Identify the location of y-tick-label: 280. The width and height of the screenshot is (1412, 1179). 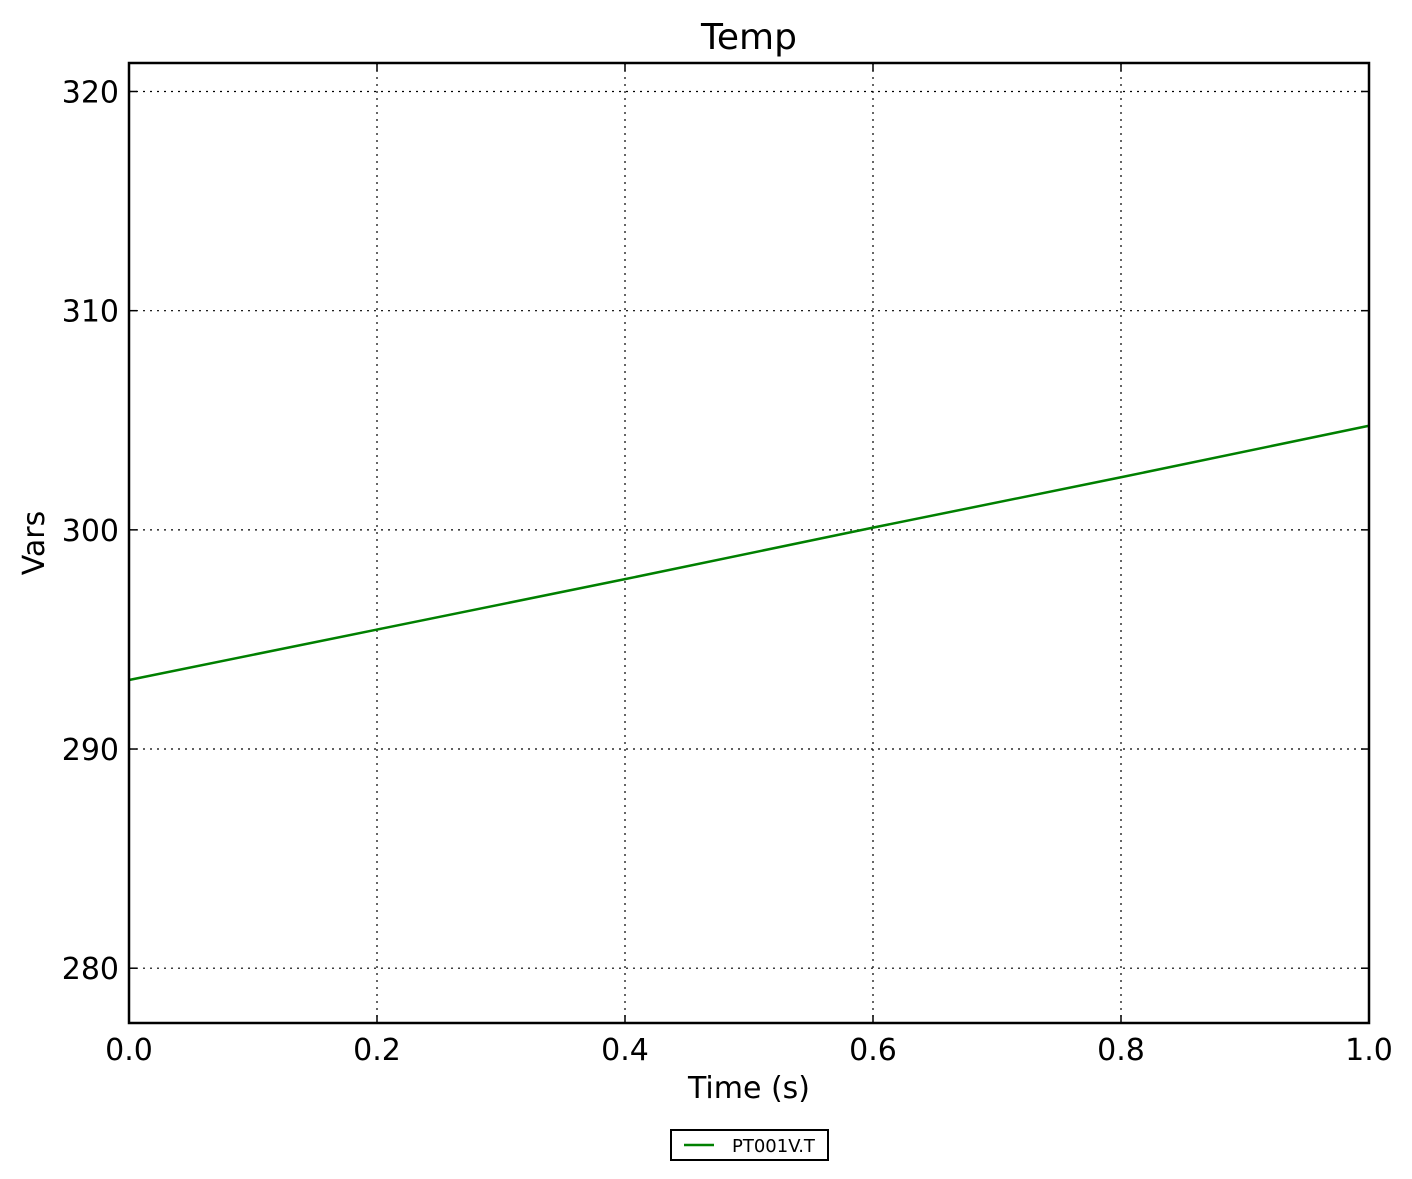
(90, 969).